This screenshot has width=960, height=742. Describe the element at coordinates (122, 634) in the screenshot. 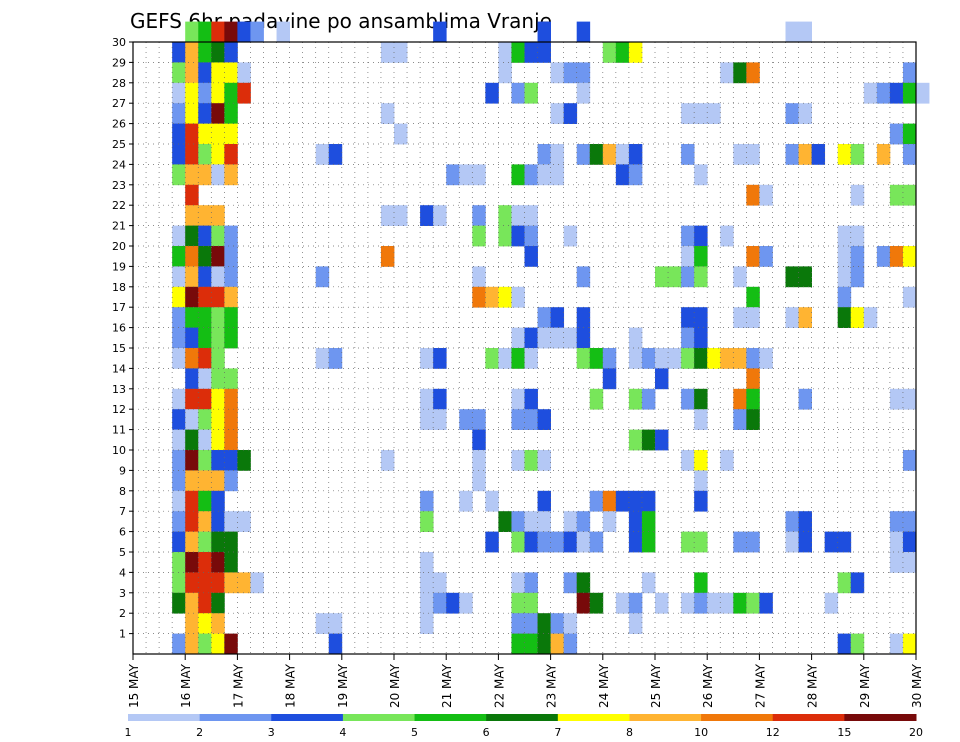

I see `y-tick-label: 1` at that location.